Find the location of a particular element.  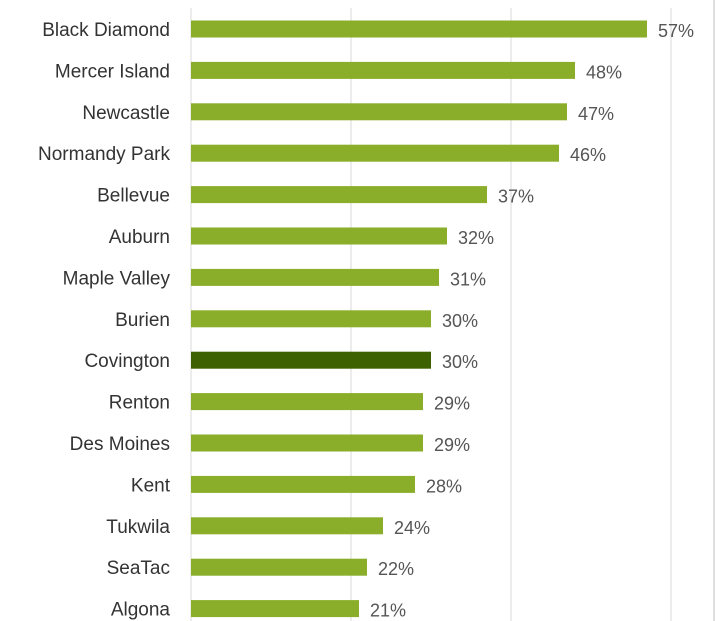

bar-mercer-island is located at coordinates (383, 70).